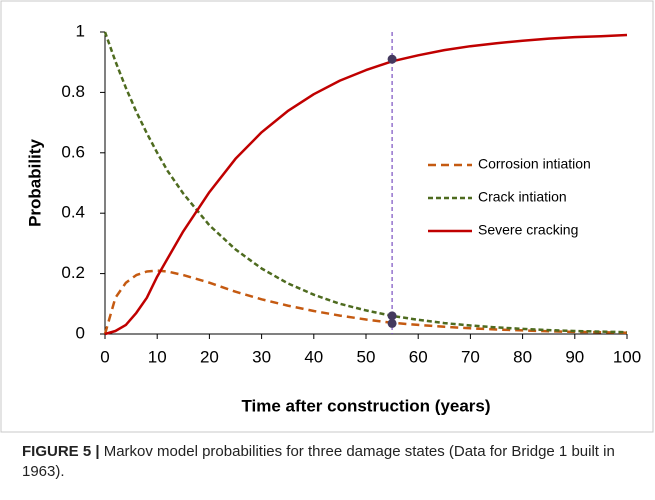 The height and width of the screenshot is (500, 655). I want to click on x-tick-label: 90, so click(574, 356).